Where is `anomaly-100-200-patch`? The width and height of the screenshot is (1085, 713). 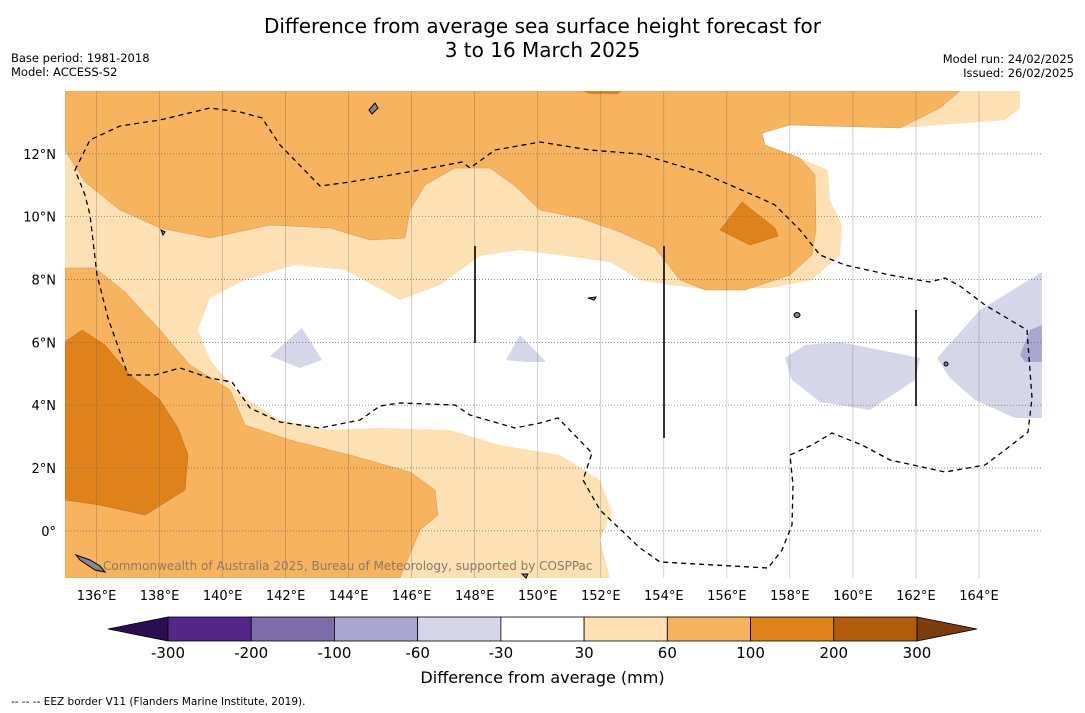
anomaly-100-200-patch is located at coordinates (749, 223).